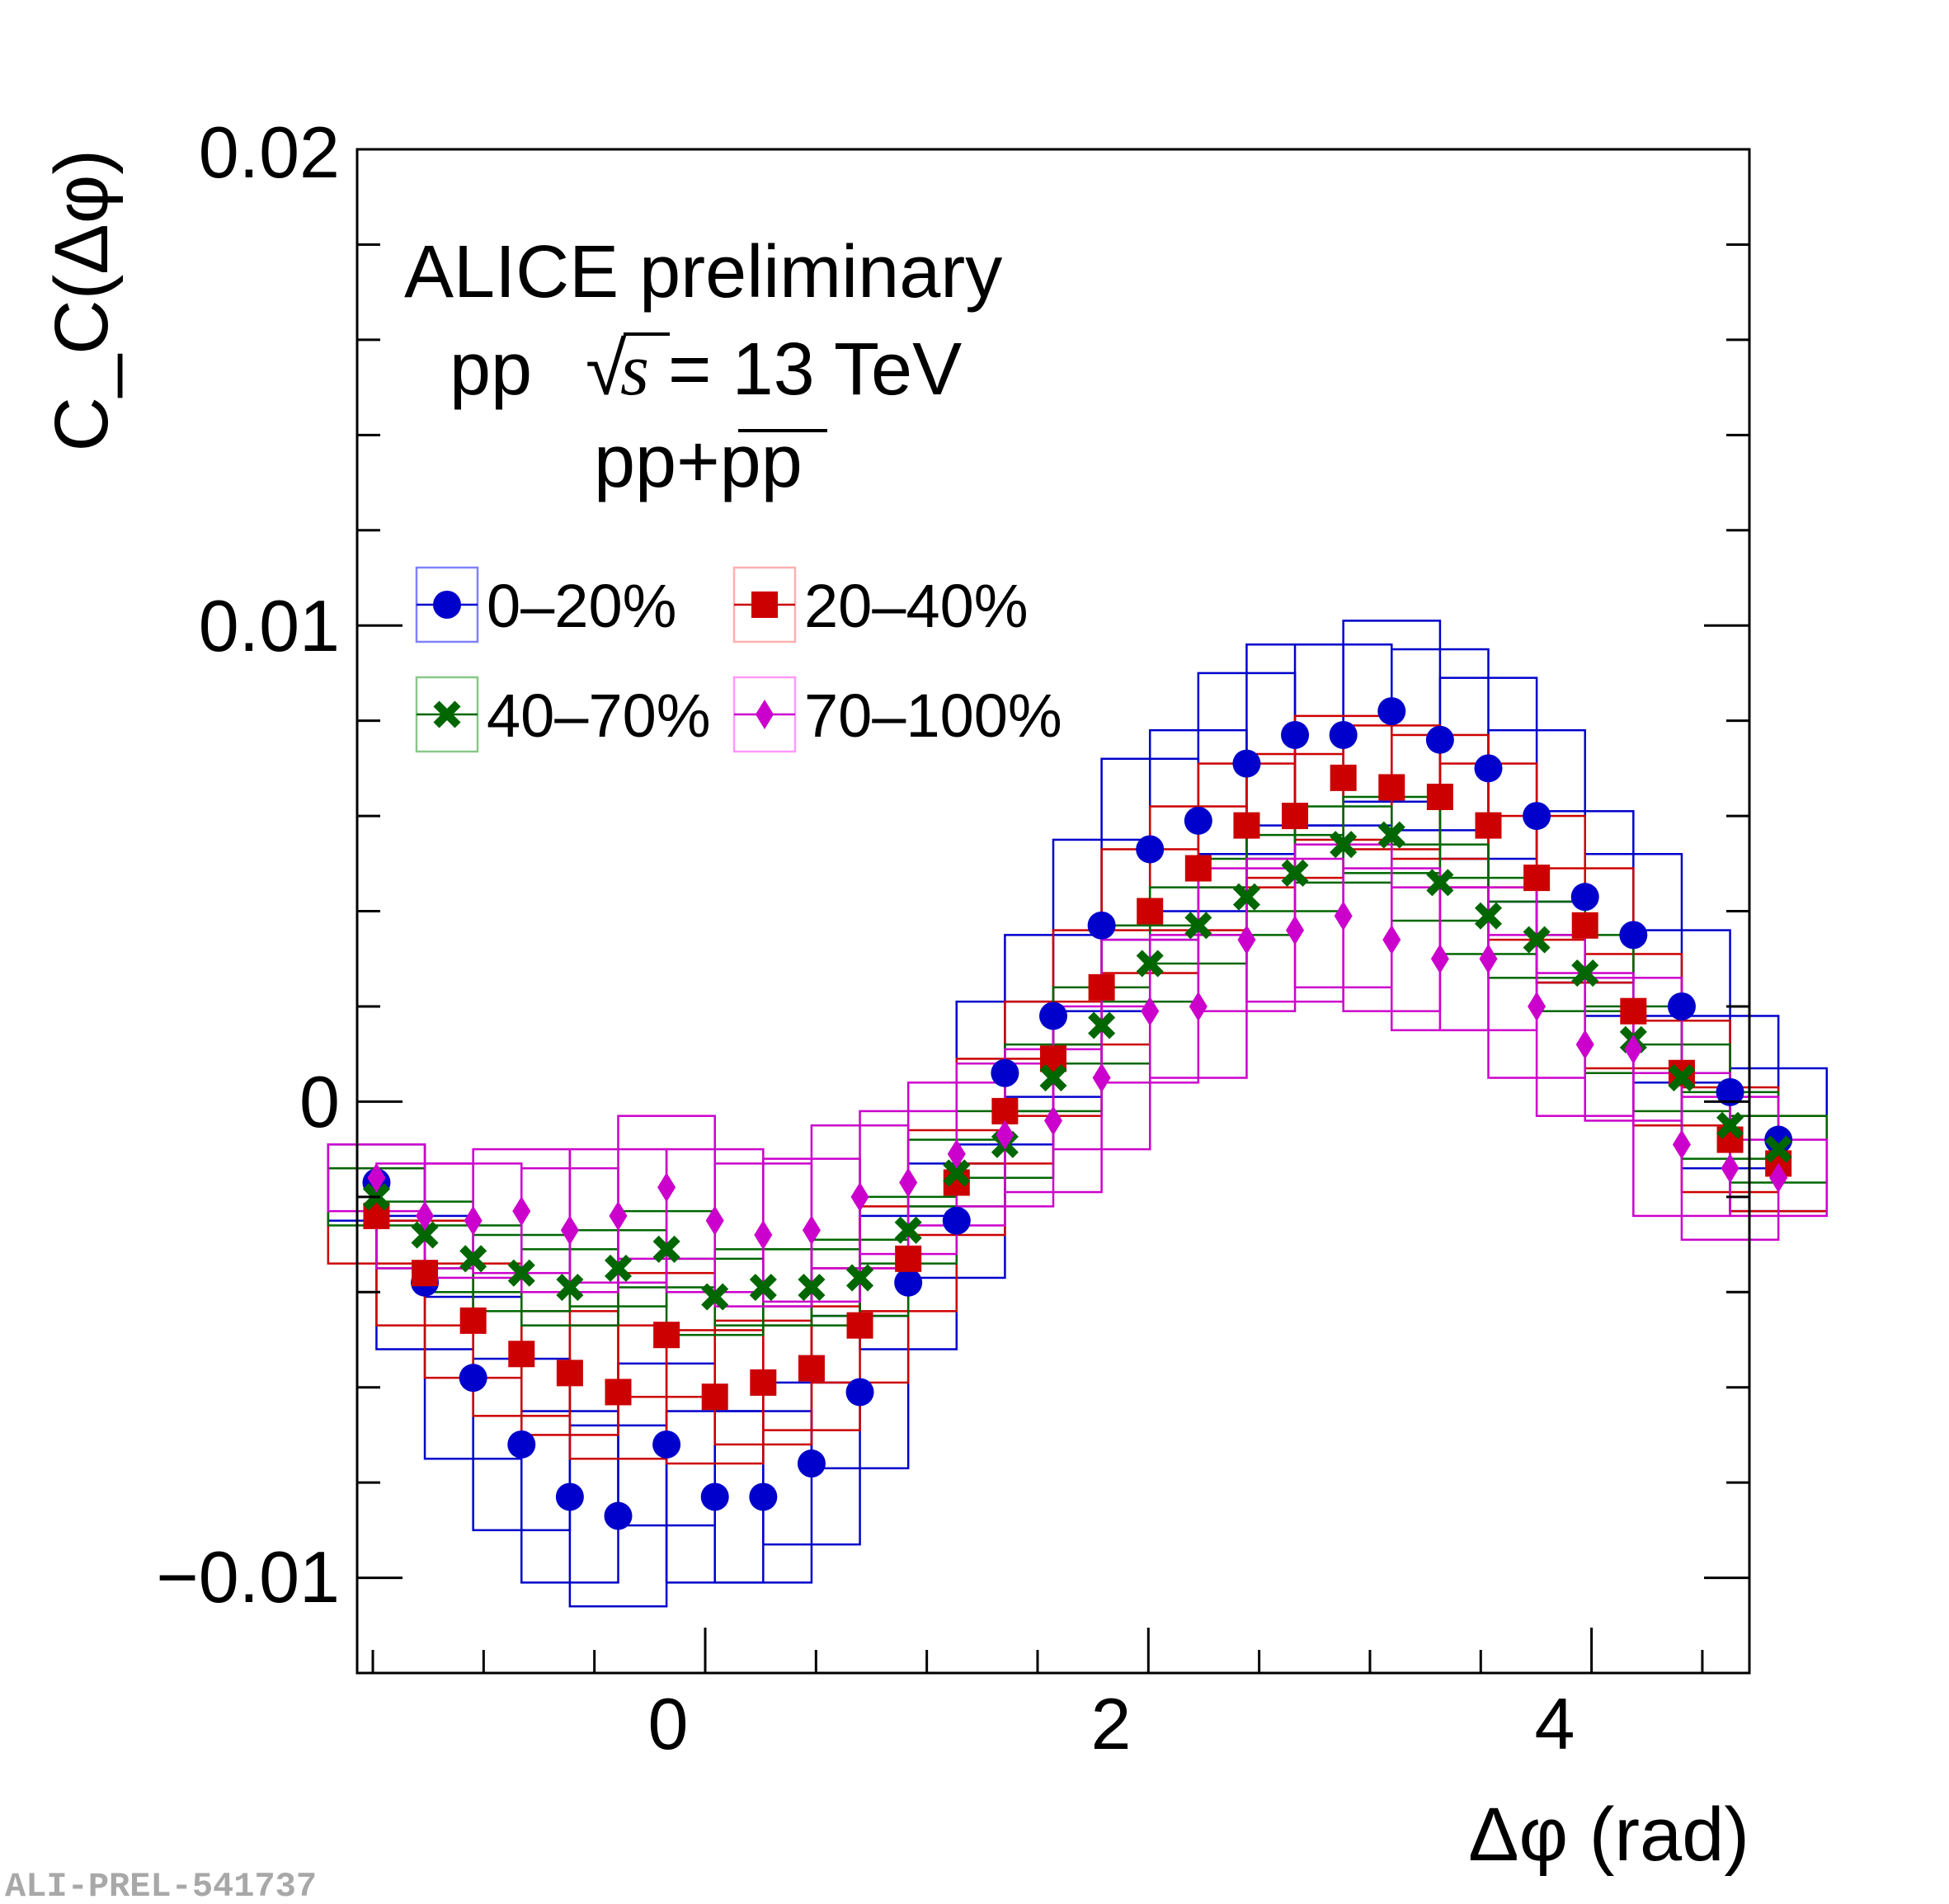 The image size is (1949, 1904). What do you see at coordinates (668, 1724) in the screenshot?
I see `x-tick-label-0: 0` at bounding box center [668, 1724].